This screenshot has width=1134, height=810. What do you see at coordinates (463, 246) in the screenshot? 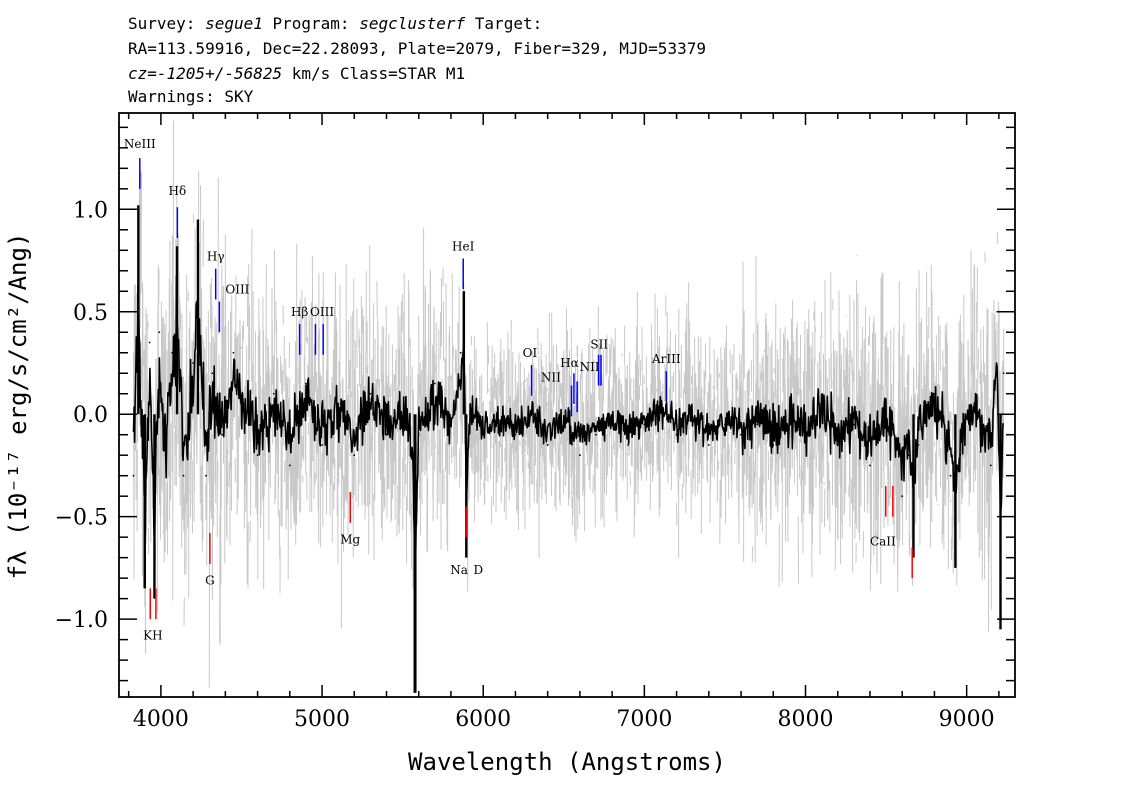
I see `line-label: HeI` at bounding box center [463, 246].